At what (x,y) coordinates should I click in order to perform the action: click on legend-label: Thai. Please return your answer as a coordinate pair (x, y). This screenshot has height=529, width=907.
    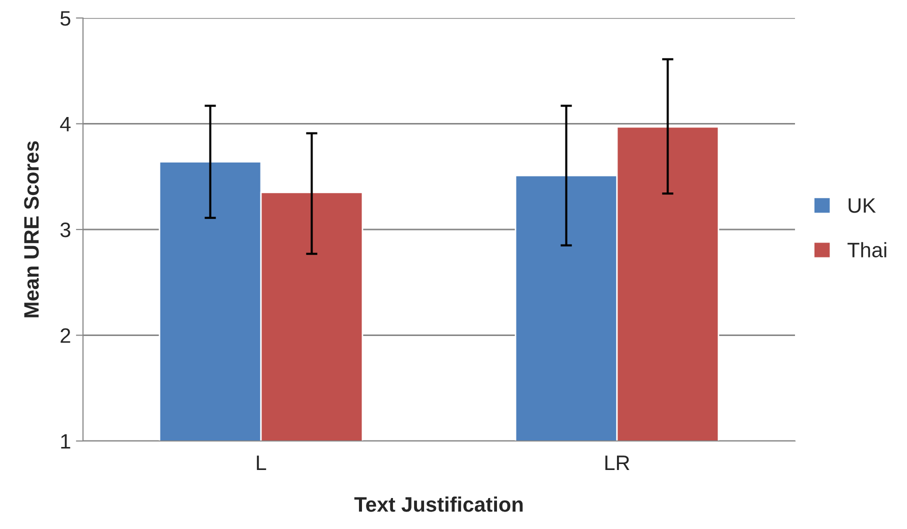
    Looking at the image, I should click on (867, 250).